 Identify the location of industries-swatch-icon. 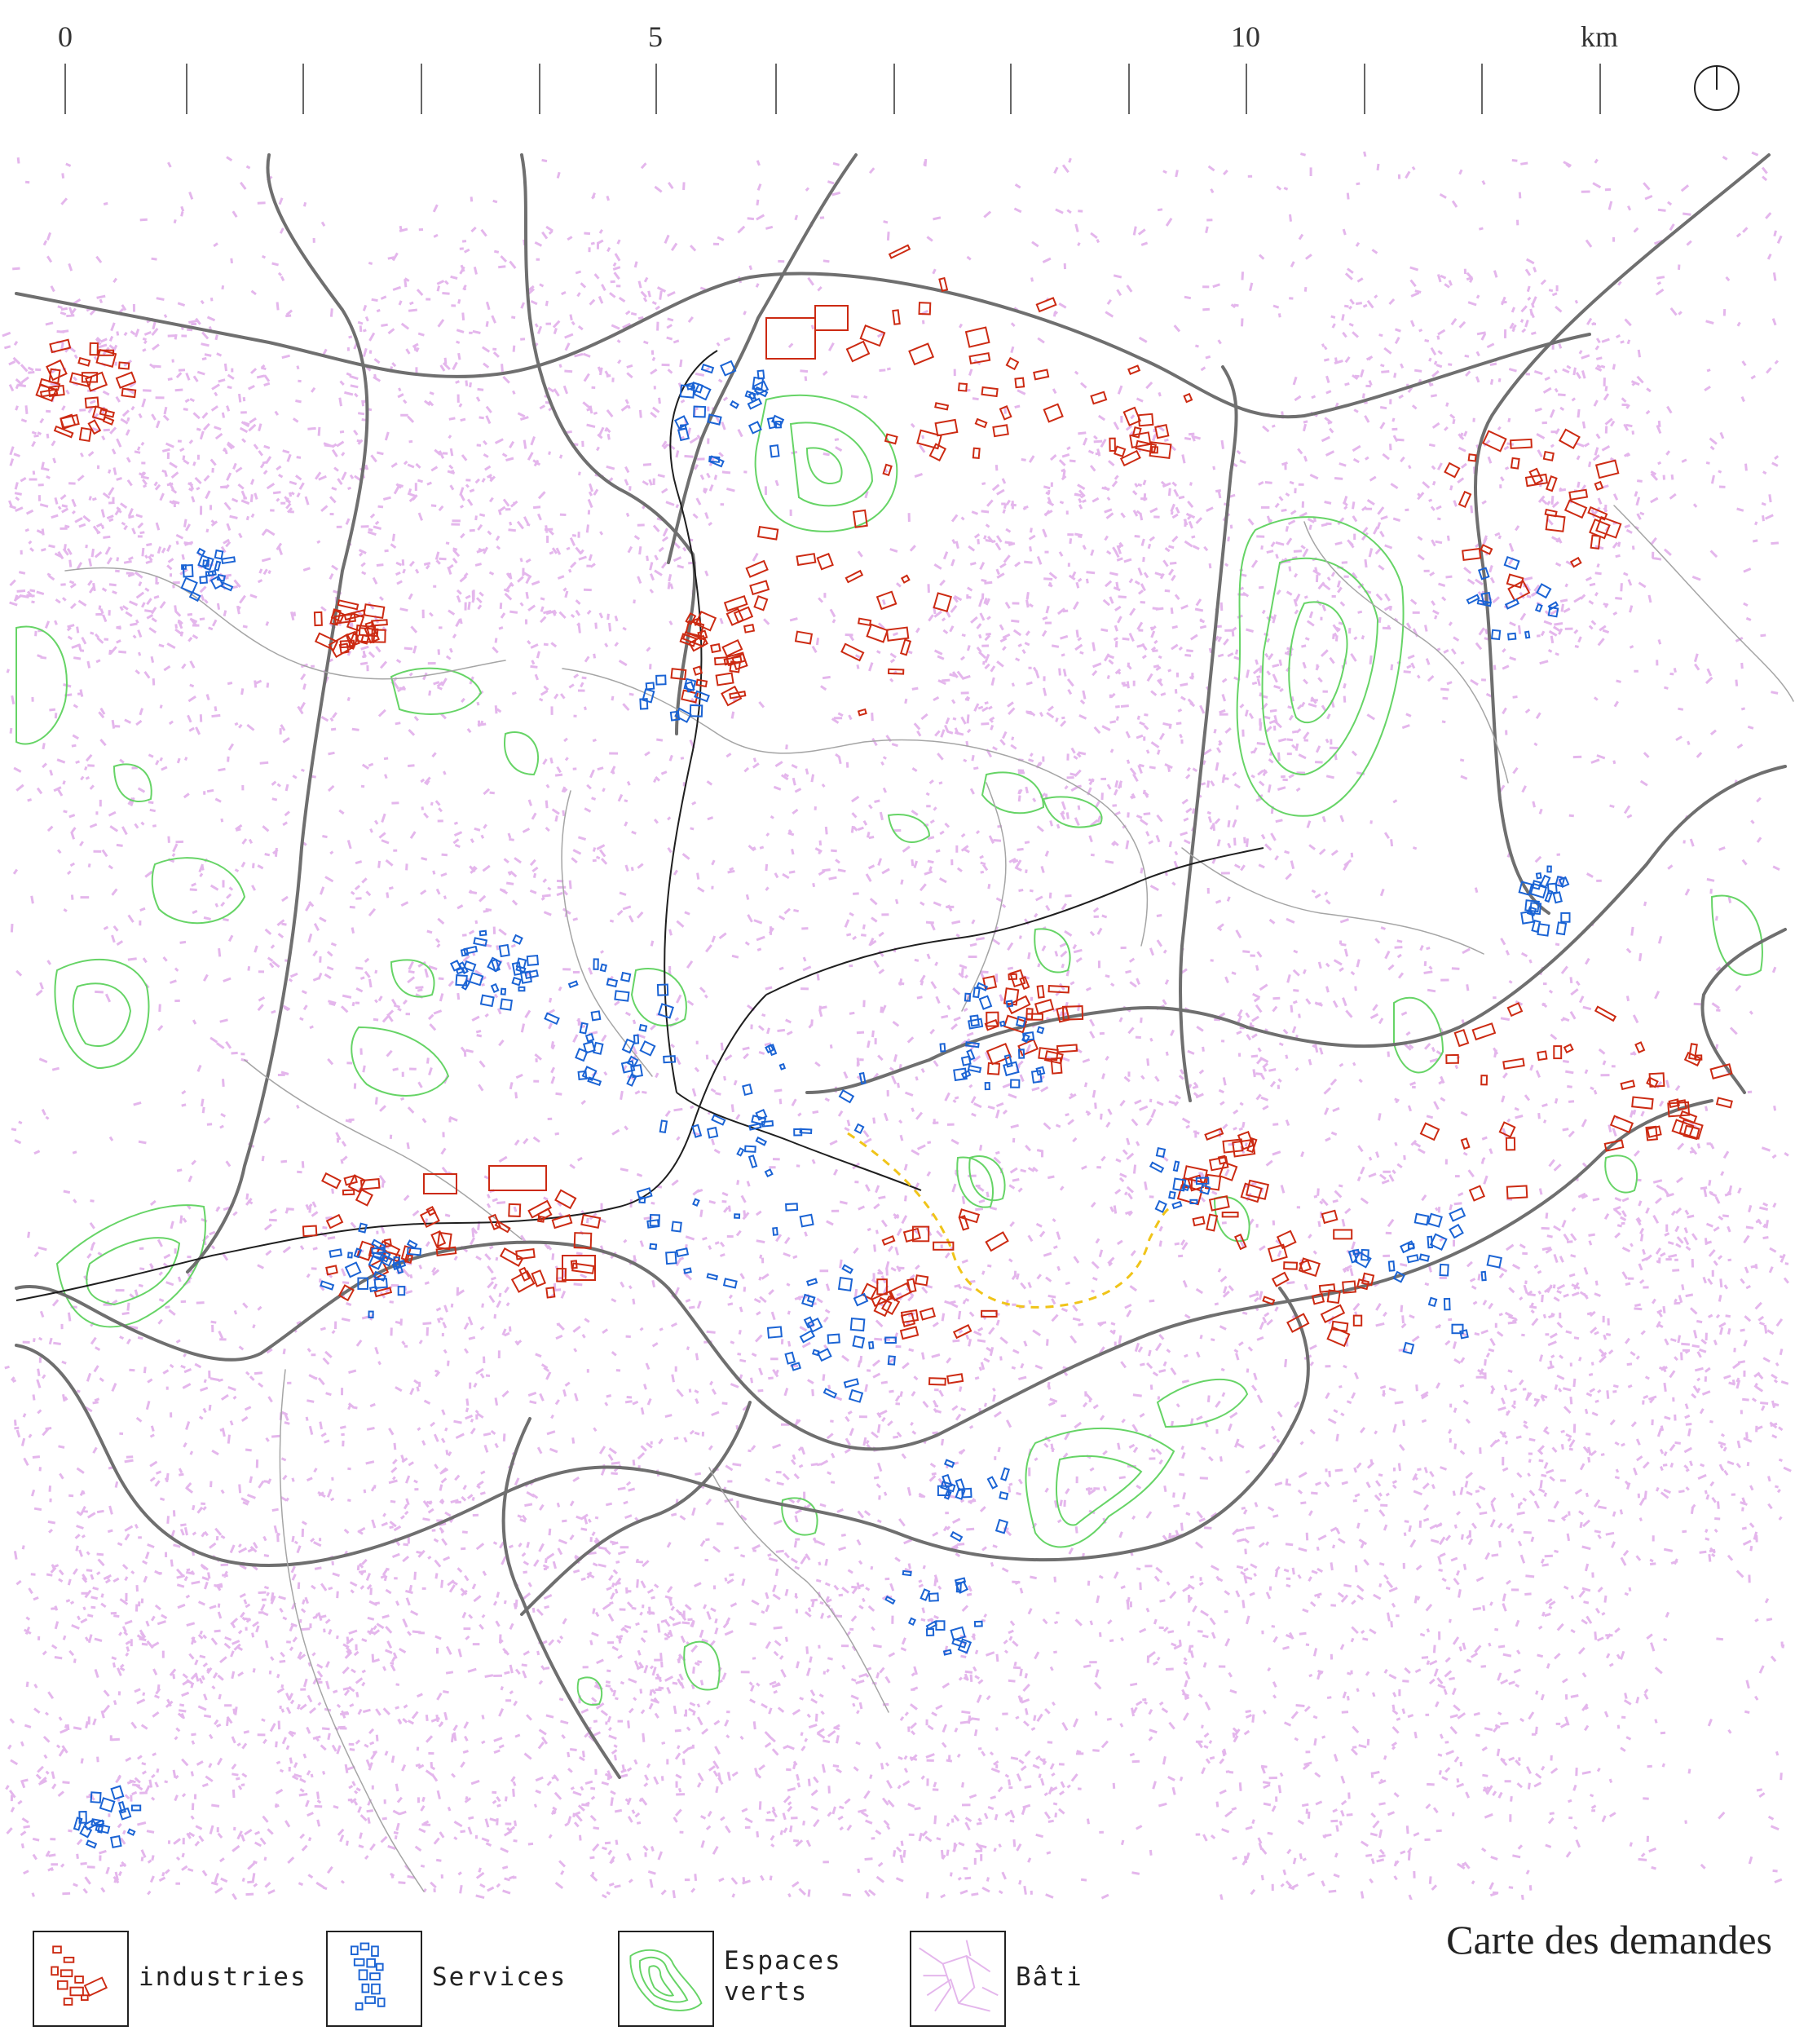
(81, 1979).